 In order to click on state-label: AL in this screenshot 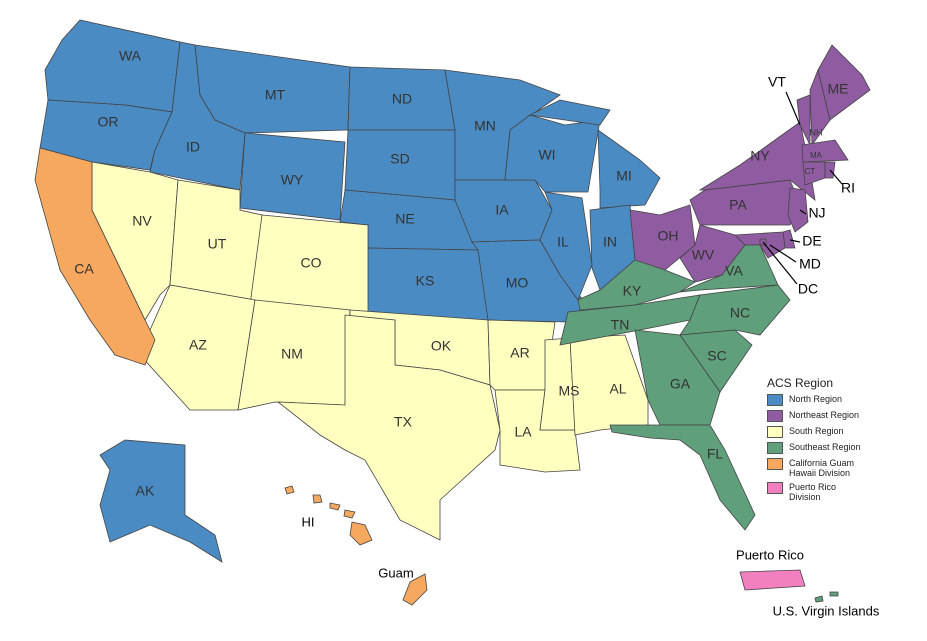, I will do `click(617, 389)`.